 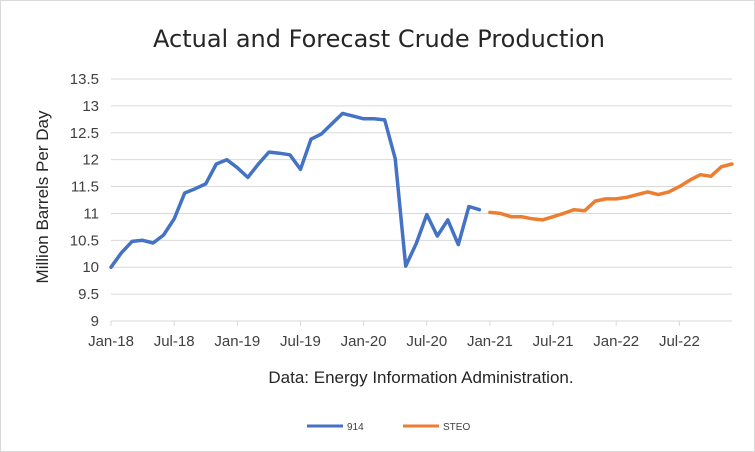 I want to click on legend-label: STEO, so click(x=456, y=427).